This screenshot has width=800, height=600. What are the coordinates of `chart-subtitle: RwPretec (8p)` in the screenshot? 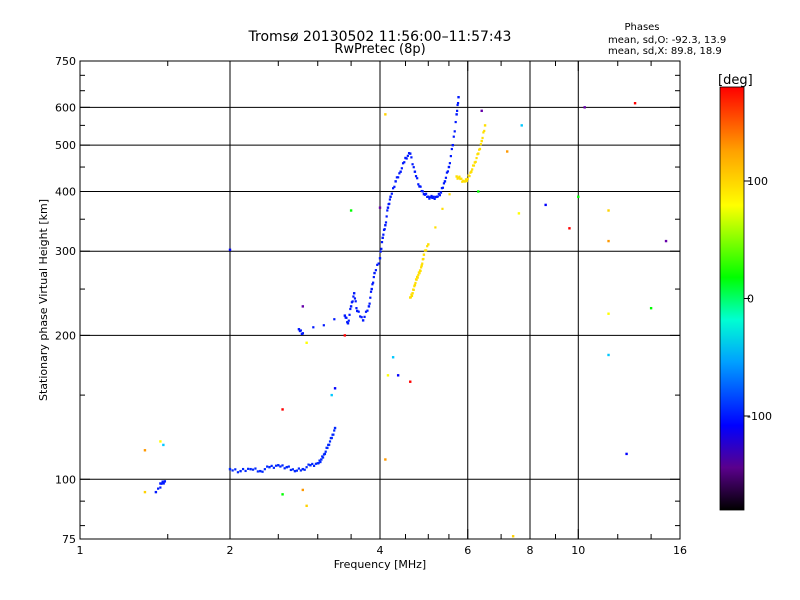 It's located at (379, 49).